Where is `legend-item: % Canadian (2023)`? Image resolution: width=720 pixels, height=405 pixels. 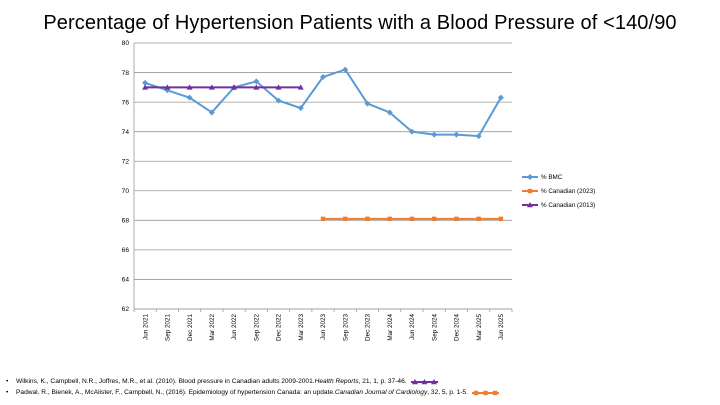
legend-item: % Canadian (2023) is located at coordinates (558, 191).